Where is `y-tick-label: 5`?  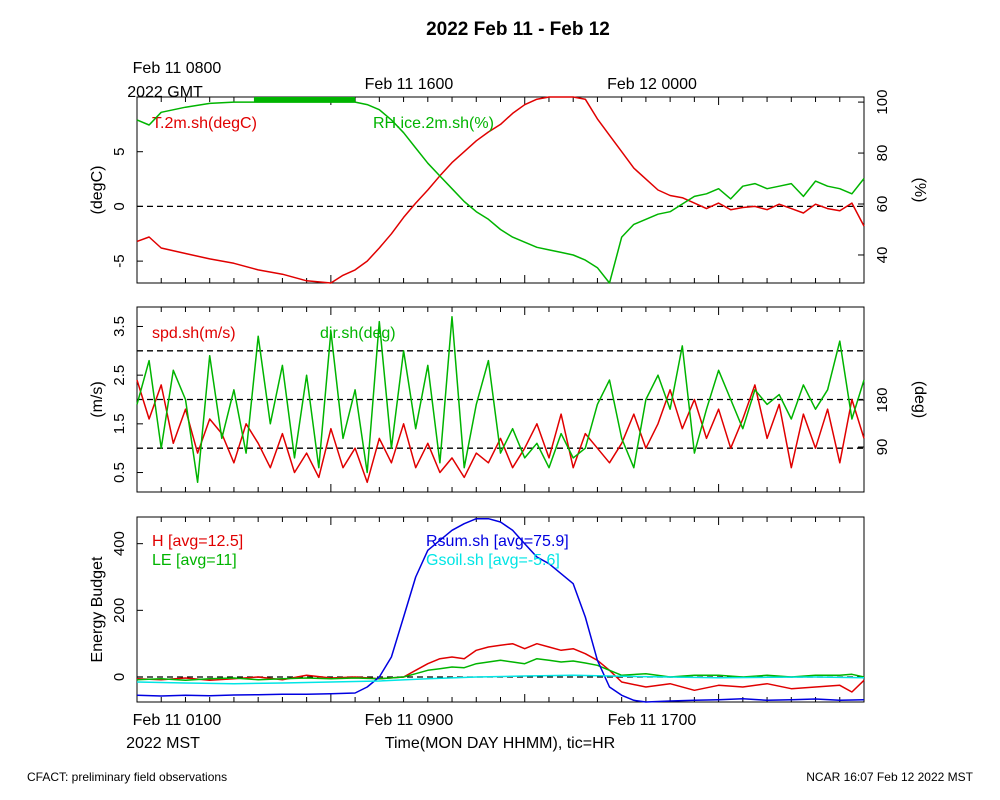
y-tick-label: 5 is located at coordinates (119, 152).